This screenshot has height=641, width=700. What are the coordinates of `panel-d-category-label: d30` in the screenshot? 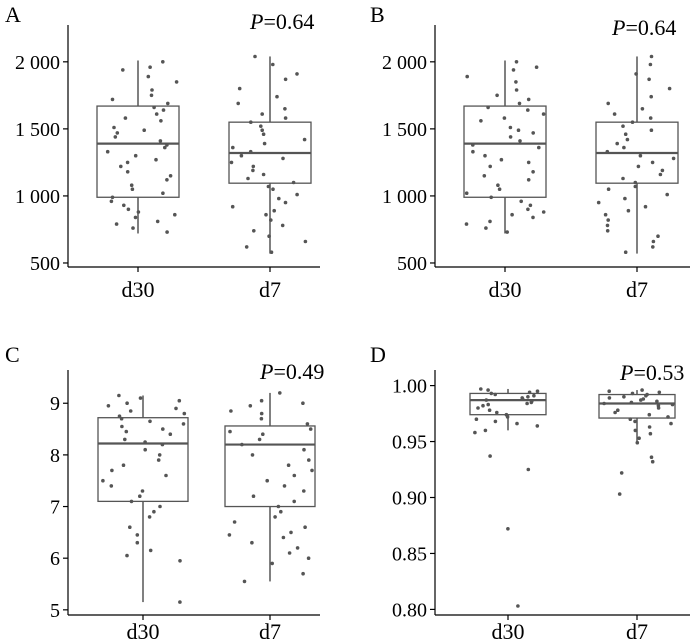 It's located at (508, 630).